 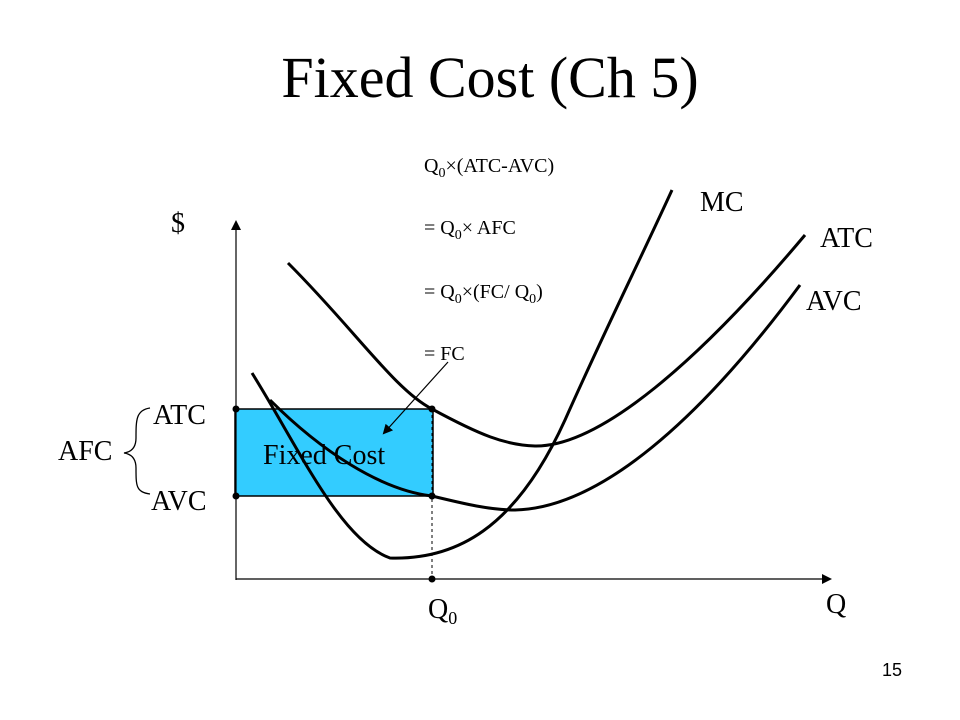 What do you see at coordinates (846, 238) in the screenshot?
I see `atc-curve-label: ATC` at bounding box center [846, 238].